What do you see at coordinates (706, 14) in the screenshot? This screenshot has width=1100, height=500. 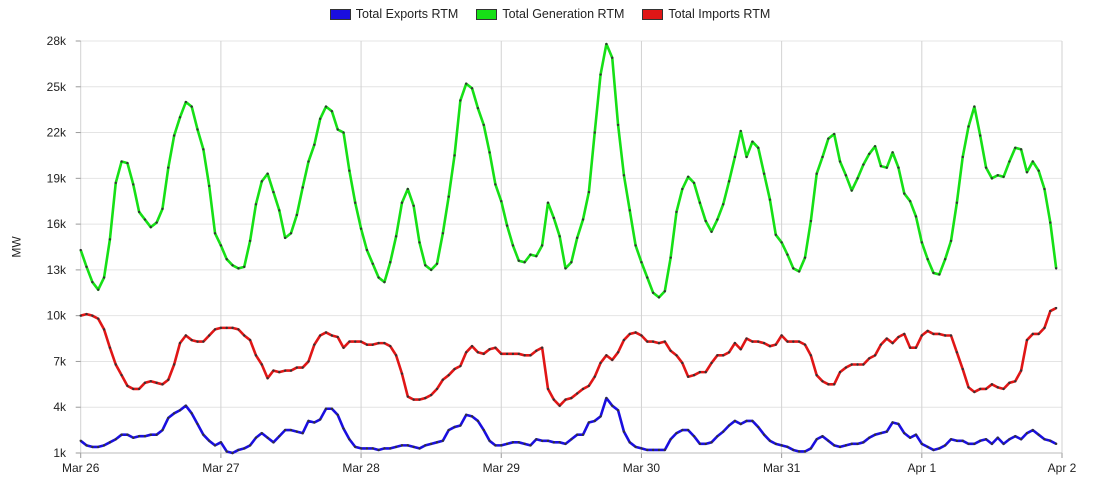 I see `legend-item-imports: Total Imports RTM` at bounding box center [706, 14].